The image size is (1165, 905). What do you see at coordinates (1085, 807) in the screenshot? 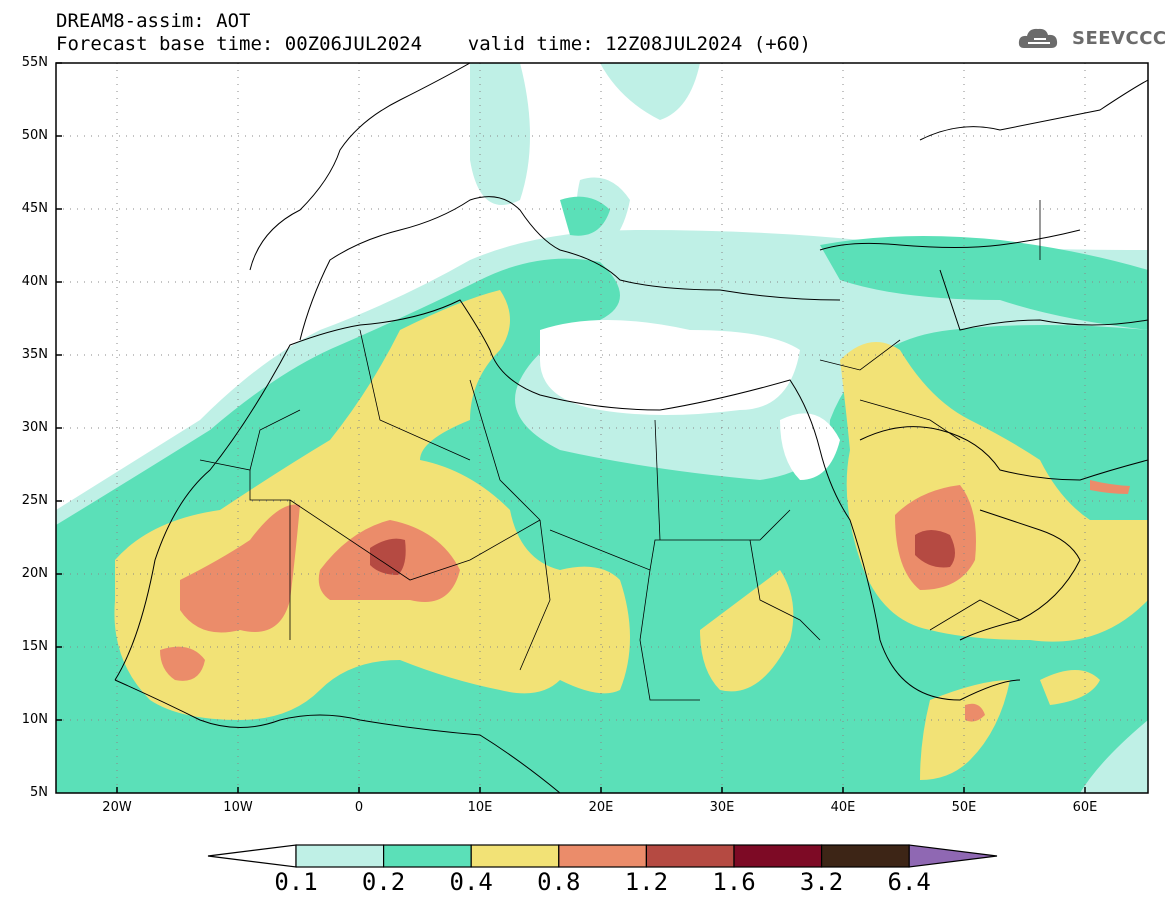
I see `lon-label: 60E` at bounding box center [1085, 807].